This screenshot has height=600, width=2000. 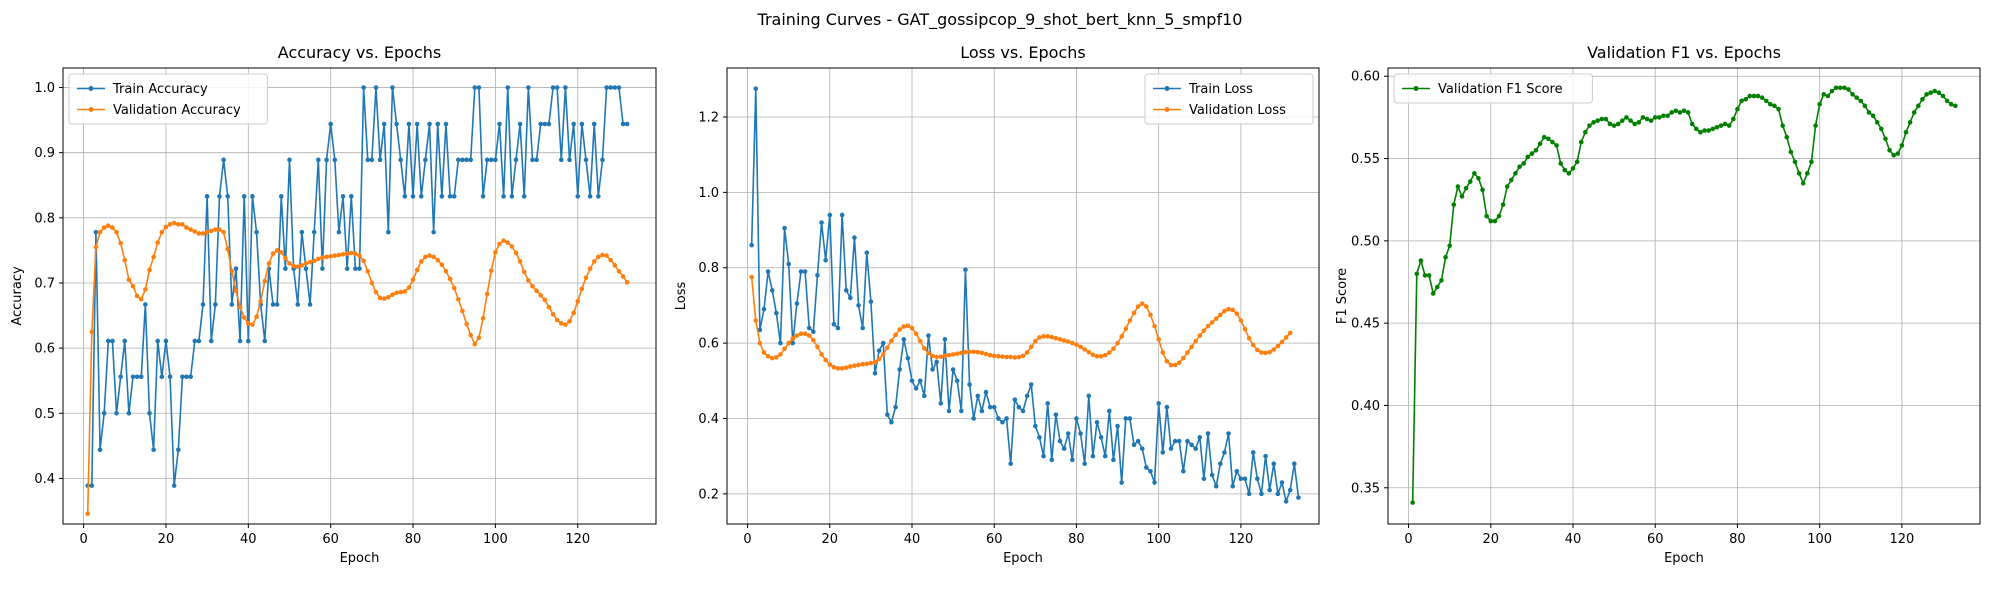 What do you see at coordinates (177, 110) in the screenshot?
I see `legend-label: Validation Accuracy` at bounding box center [177, 110].